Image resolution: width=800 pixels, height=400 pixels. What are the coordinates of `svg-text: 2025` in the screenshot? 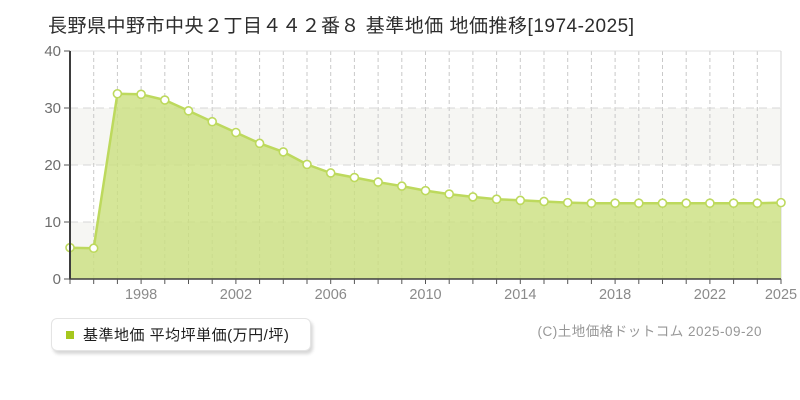 It's located at (781, 295).